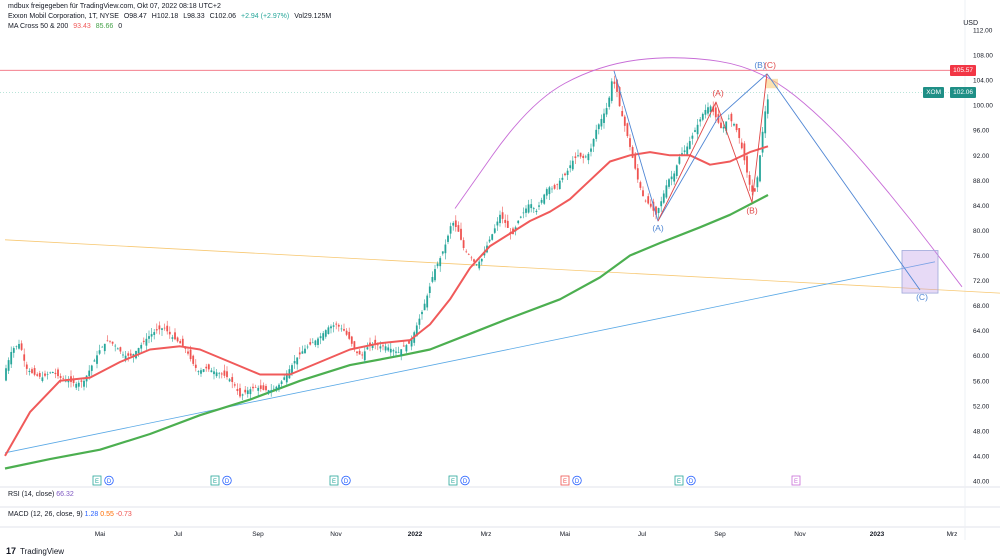 This screenshot has height=560, width=1000. I want to click on ohlc-low: L98.33, so click(194, 16).